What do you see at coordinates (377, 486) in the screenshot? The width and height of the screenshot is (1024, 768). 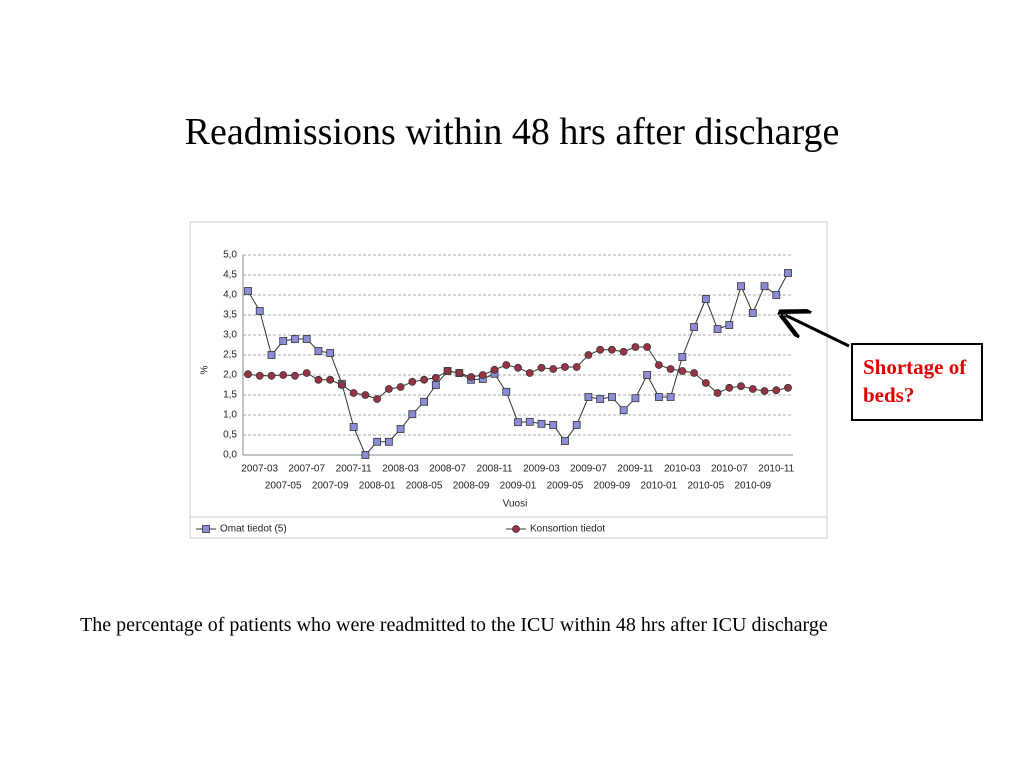 I see `x-tick-label: 2008-01` at bounding box center [377, 486].